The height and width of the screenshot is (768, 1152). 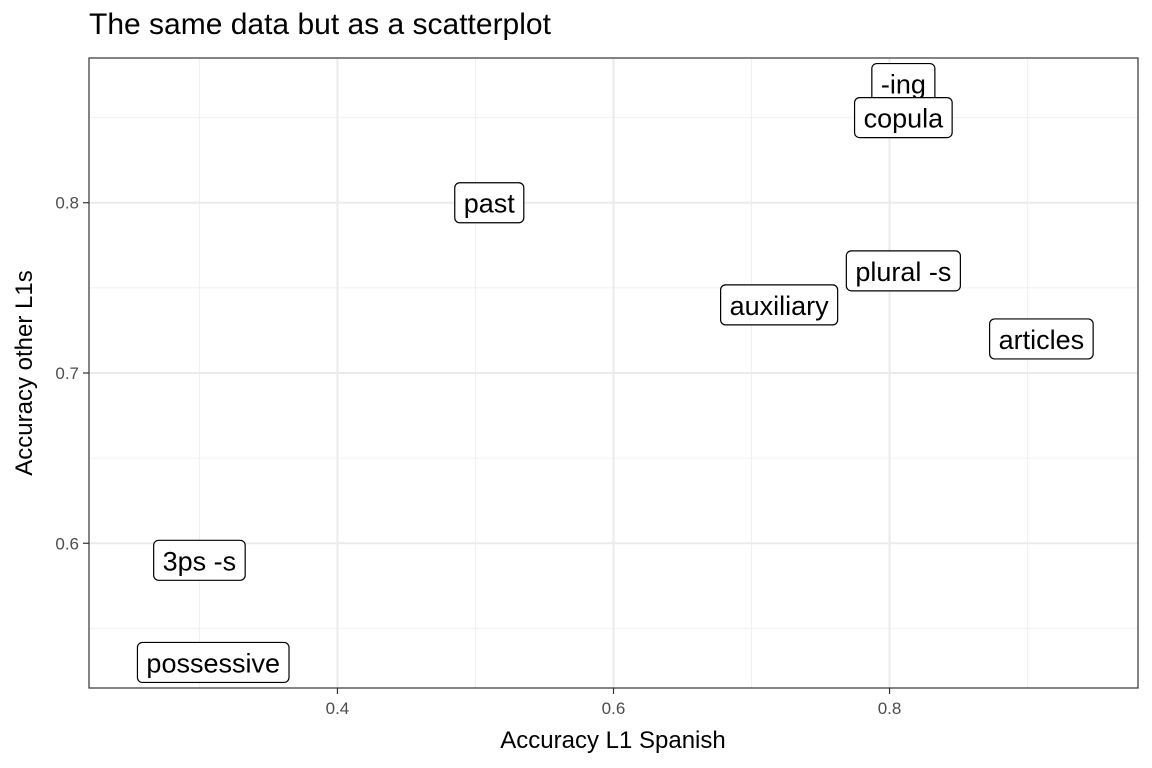 What do you see at coordinates (612, 740) in the screenshot?
I see `x-axis-title: Accuracy L1 Spanish` at bounding box center [612, 740].